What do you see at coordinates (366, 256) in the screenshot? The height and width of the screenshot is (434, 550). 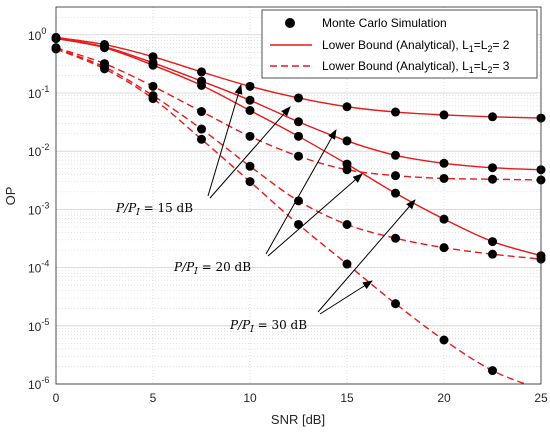 I see `arrow-30db-to-solid` at bounding box center [366, 256].